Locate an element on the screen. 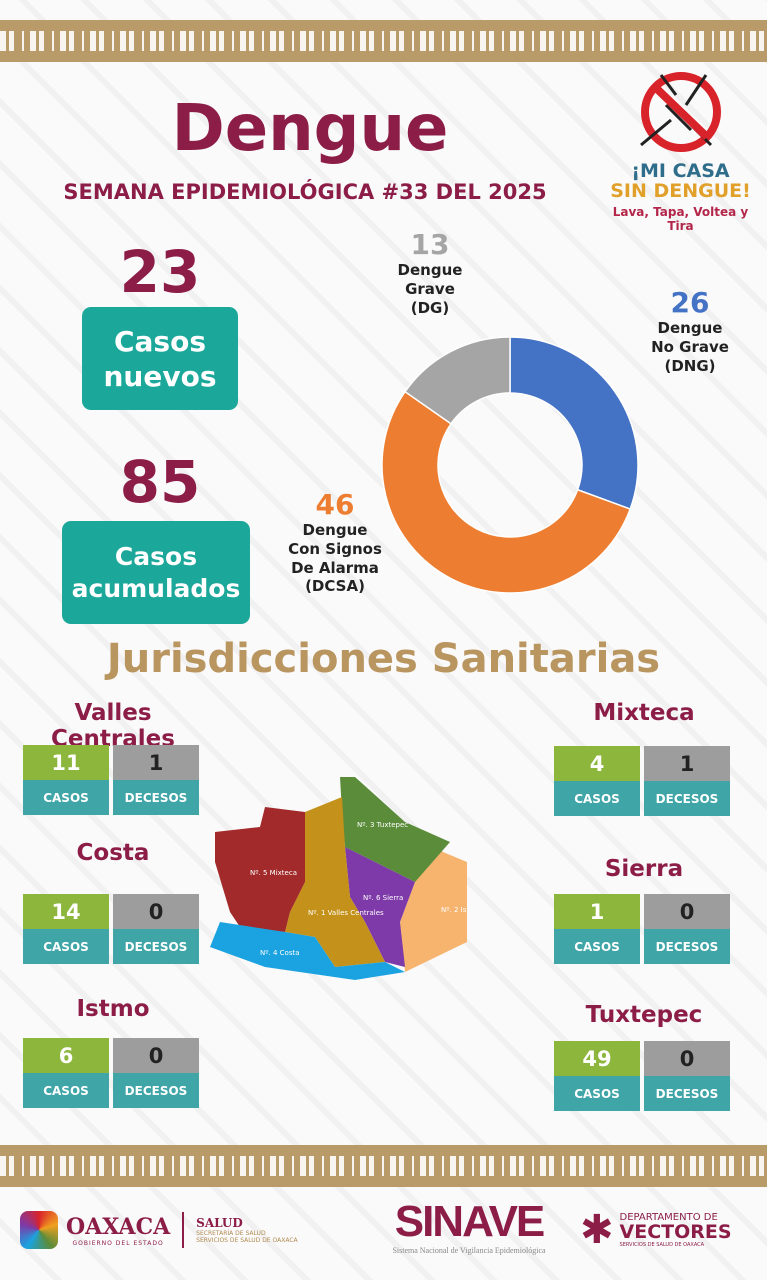 The width and height of the screenshot is (767, 1280). campaign-tagline: Lava, Tapa, Voltea y Tira is located at coordinates (680, 218).